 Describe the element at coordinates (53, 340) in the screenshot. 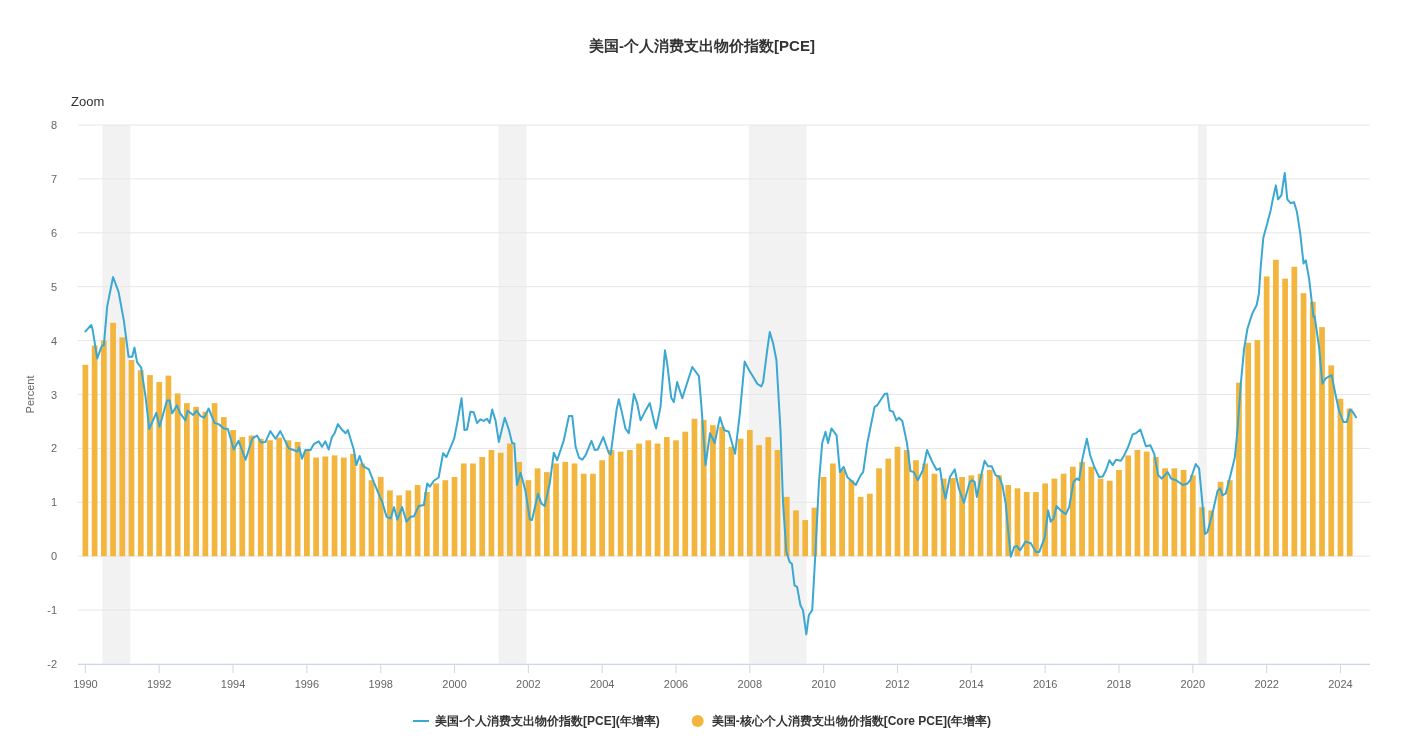

I see `y-tick-label: 4` at that location.